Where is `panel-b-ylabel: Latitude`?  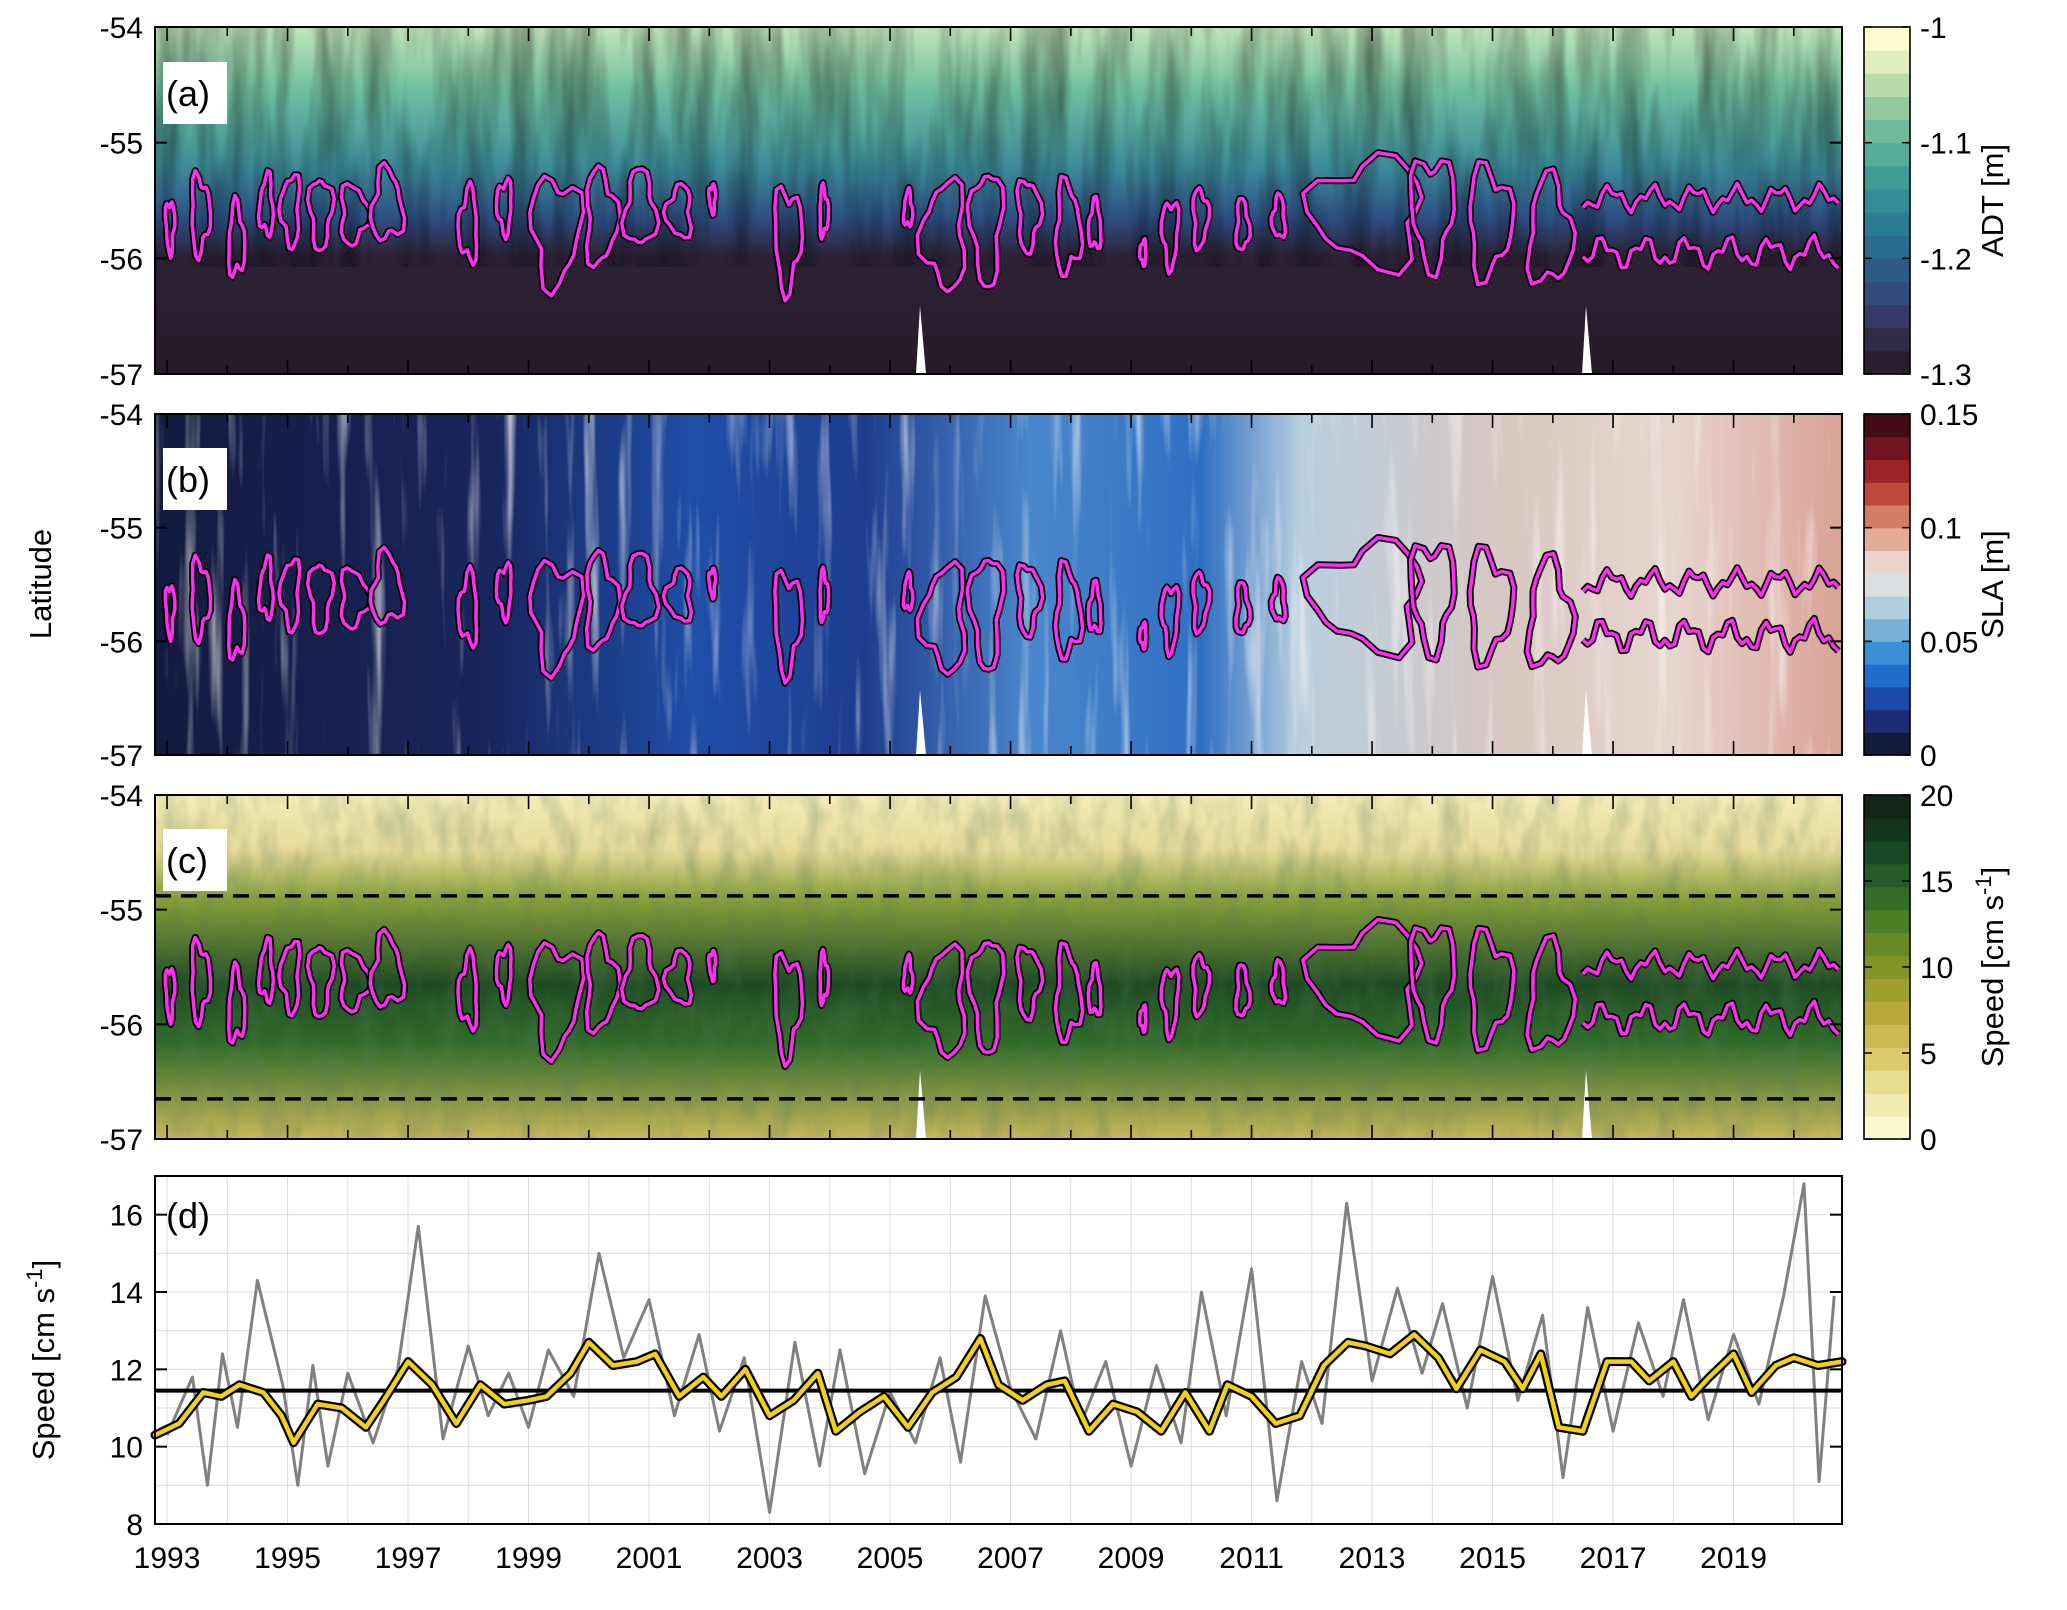 panel-b-ylabel: Latitude is located at coordinates (40, 584).